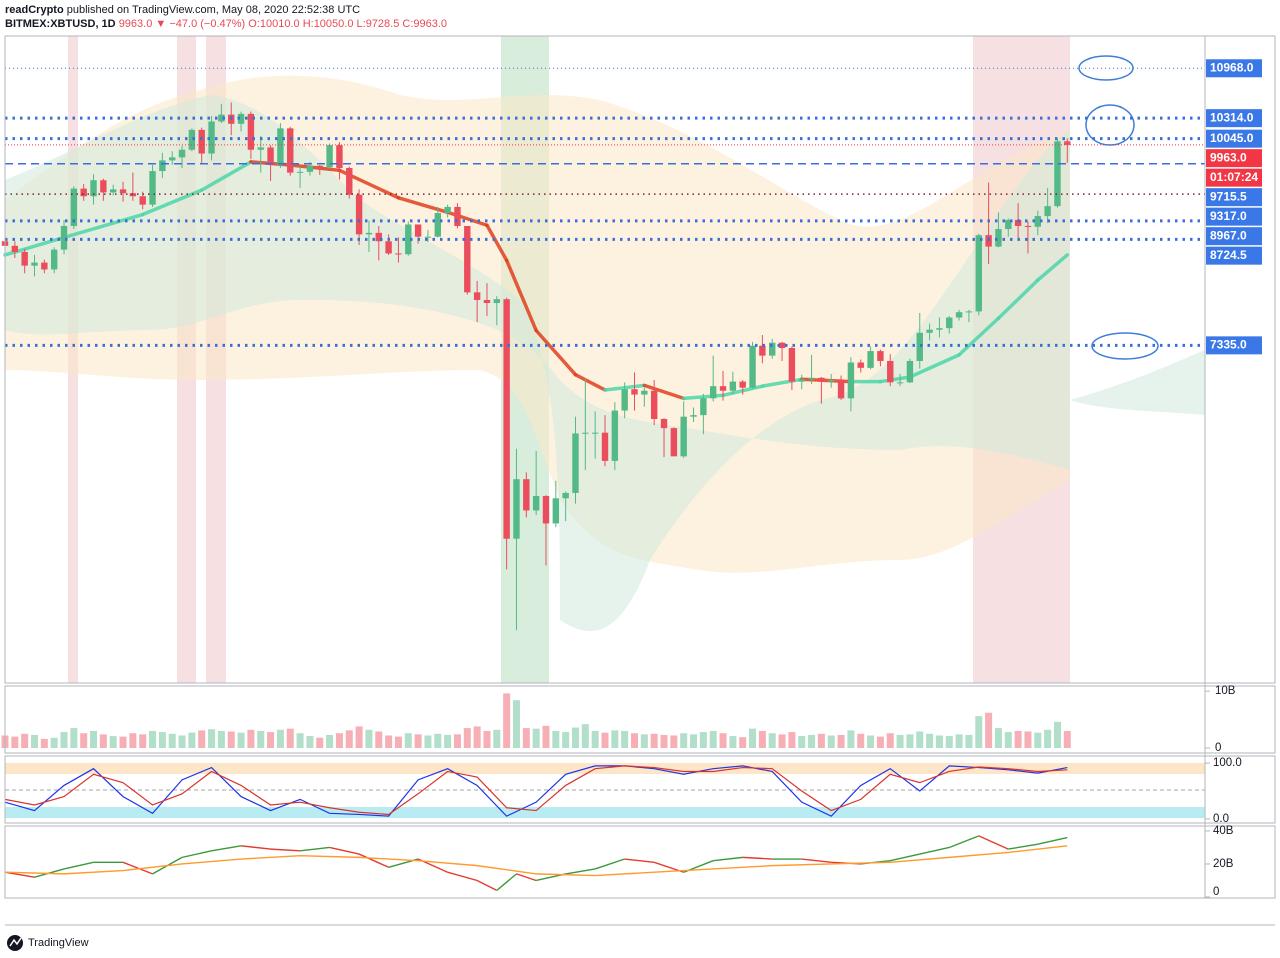 The image size is (1280, 958). Describe the element at coordinates (1228, 255) in the screenshot. I see `price-label: 8724.5` at that location.